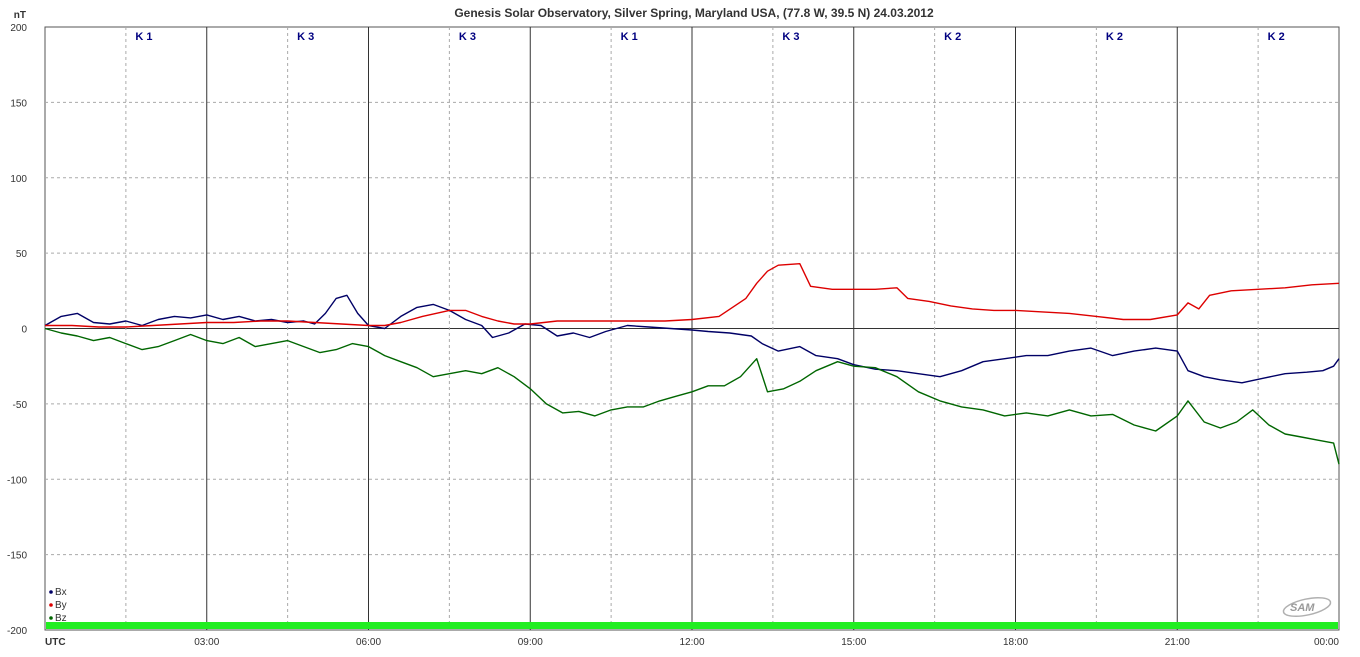 The image size is (1360, 657). I want to click on y-tick-label: -200, so click(17, 631).